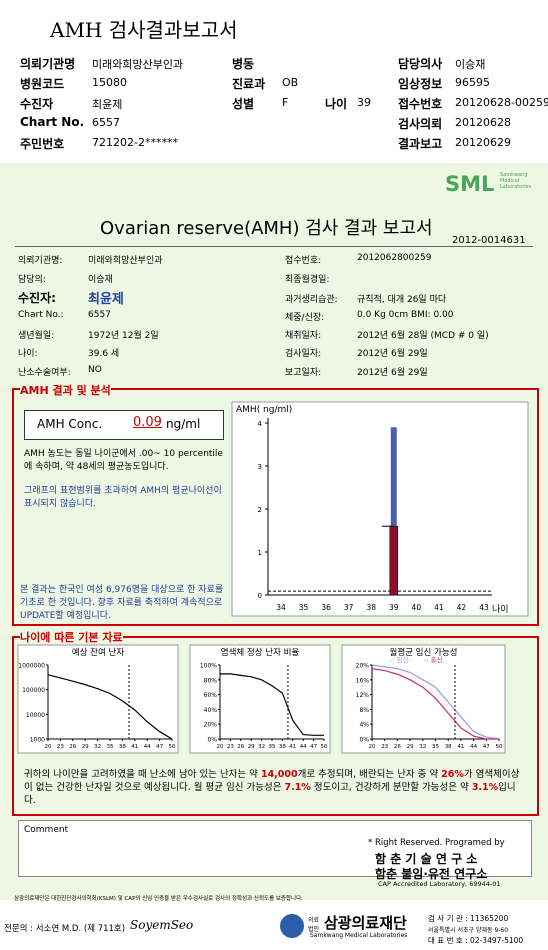  What do you see at coordinates (290, 82) in the screenshot?
I see `field-value: OB` at bounding box center [290, 82].